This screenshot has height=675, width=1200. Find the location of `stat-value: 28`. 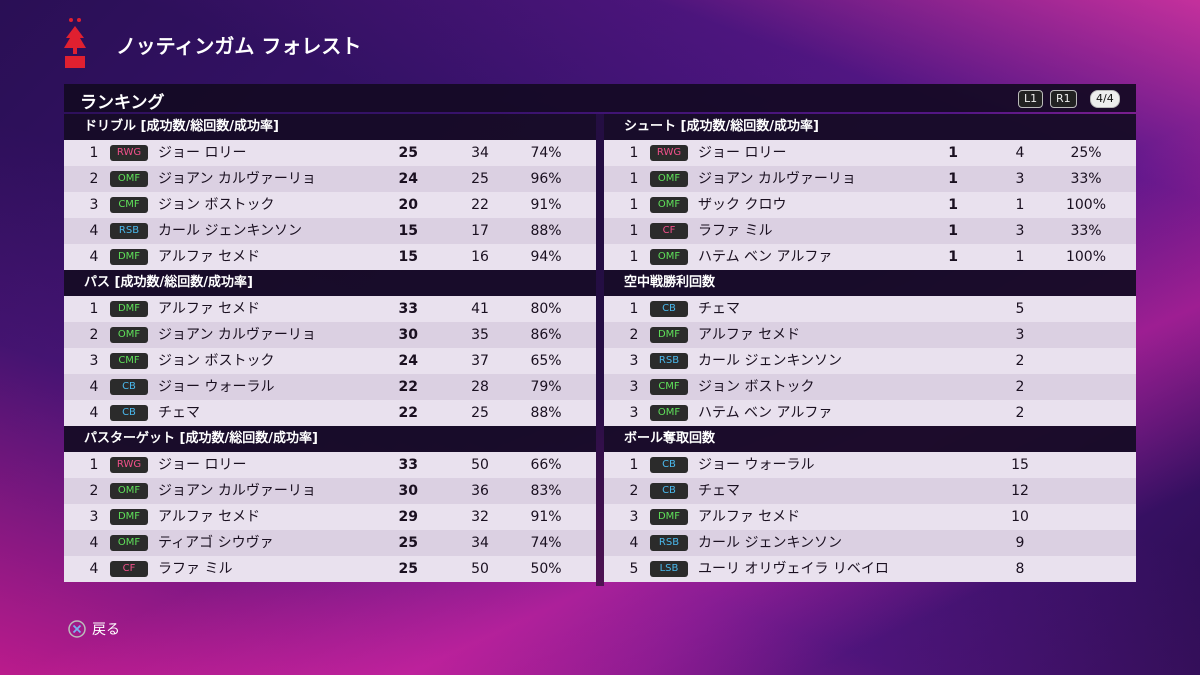

stat-value: 28 is located at coordinates (480, 387).